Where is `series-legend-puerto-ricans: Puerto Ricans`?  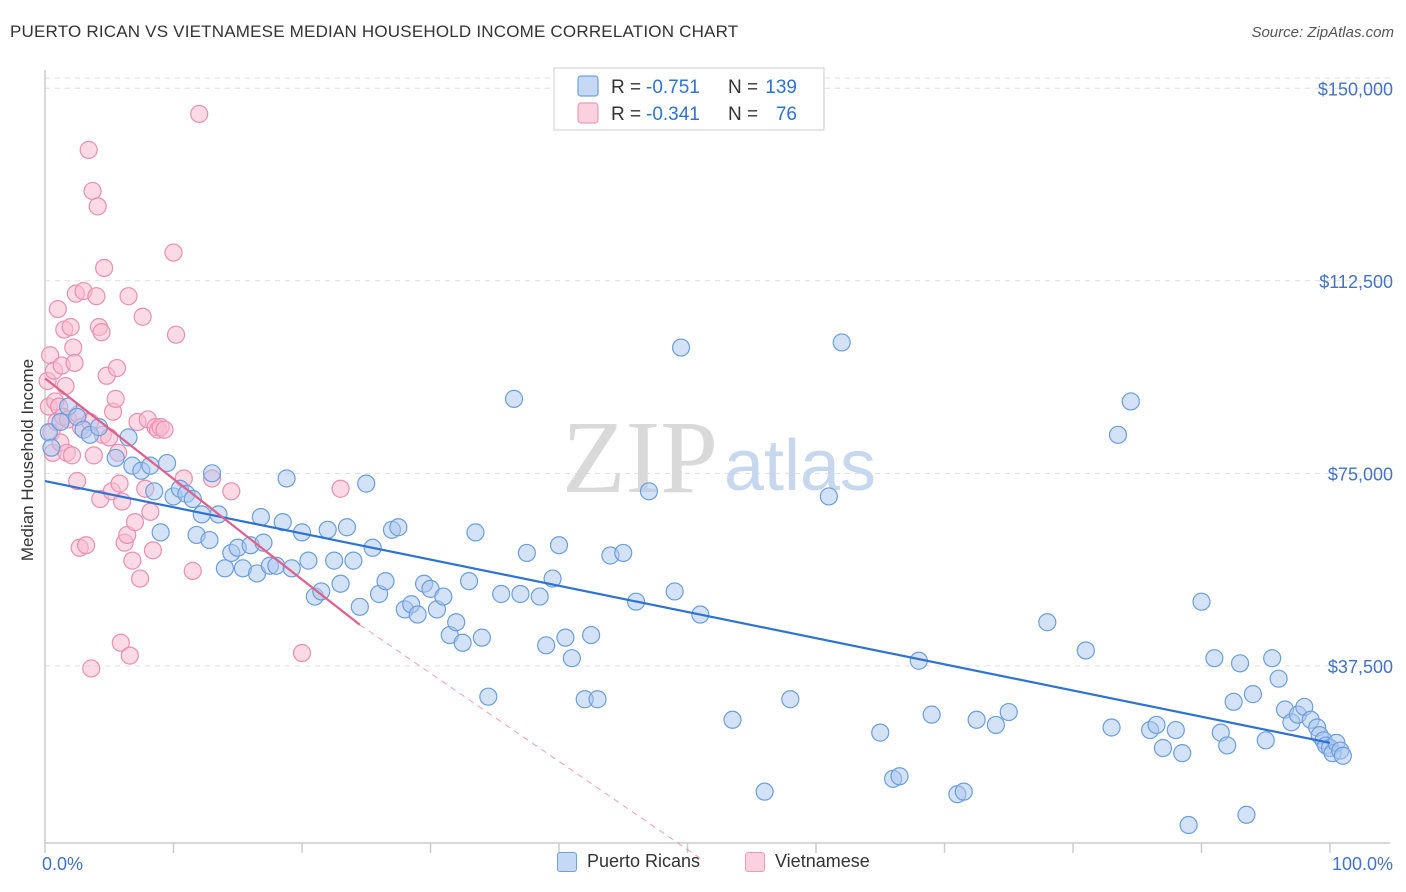
series-legend-puerto-ricans: Puerto Ricans is located at coordinates (628, 861).